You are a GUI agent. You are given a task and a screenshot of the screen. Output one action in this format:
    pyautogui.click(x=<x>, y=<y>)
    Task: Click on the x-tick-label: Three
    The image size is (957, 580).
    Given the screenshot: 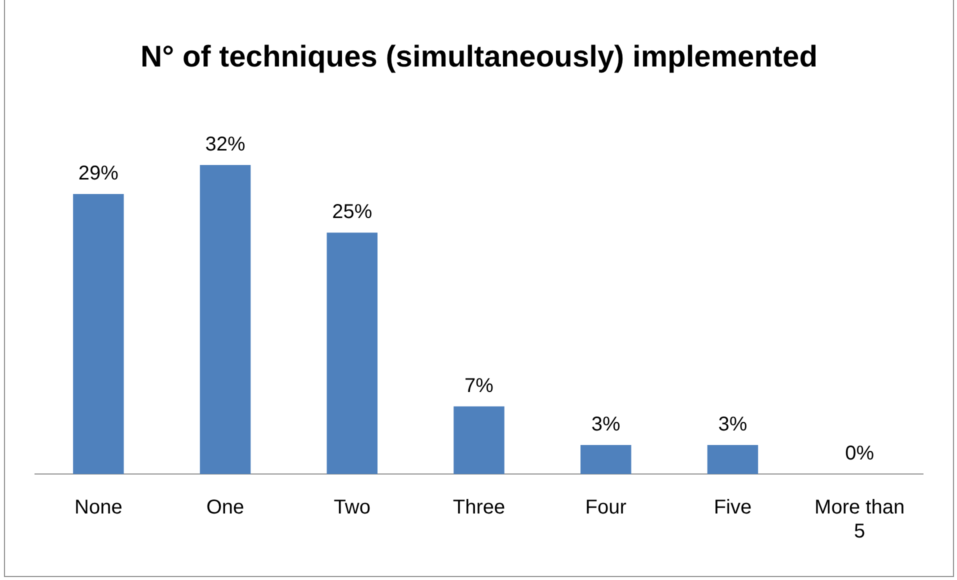 What is the action you would take?
    pyautogui.click(x=479, y=507)
    